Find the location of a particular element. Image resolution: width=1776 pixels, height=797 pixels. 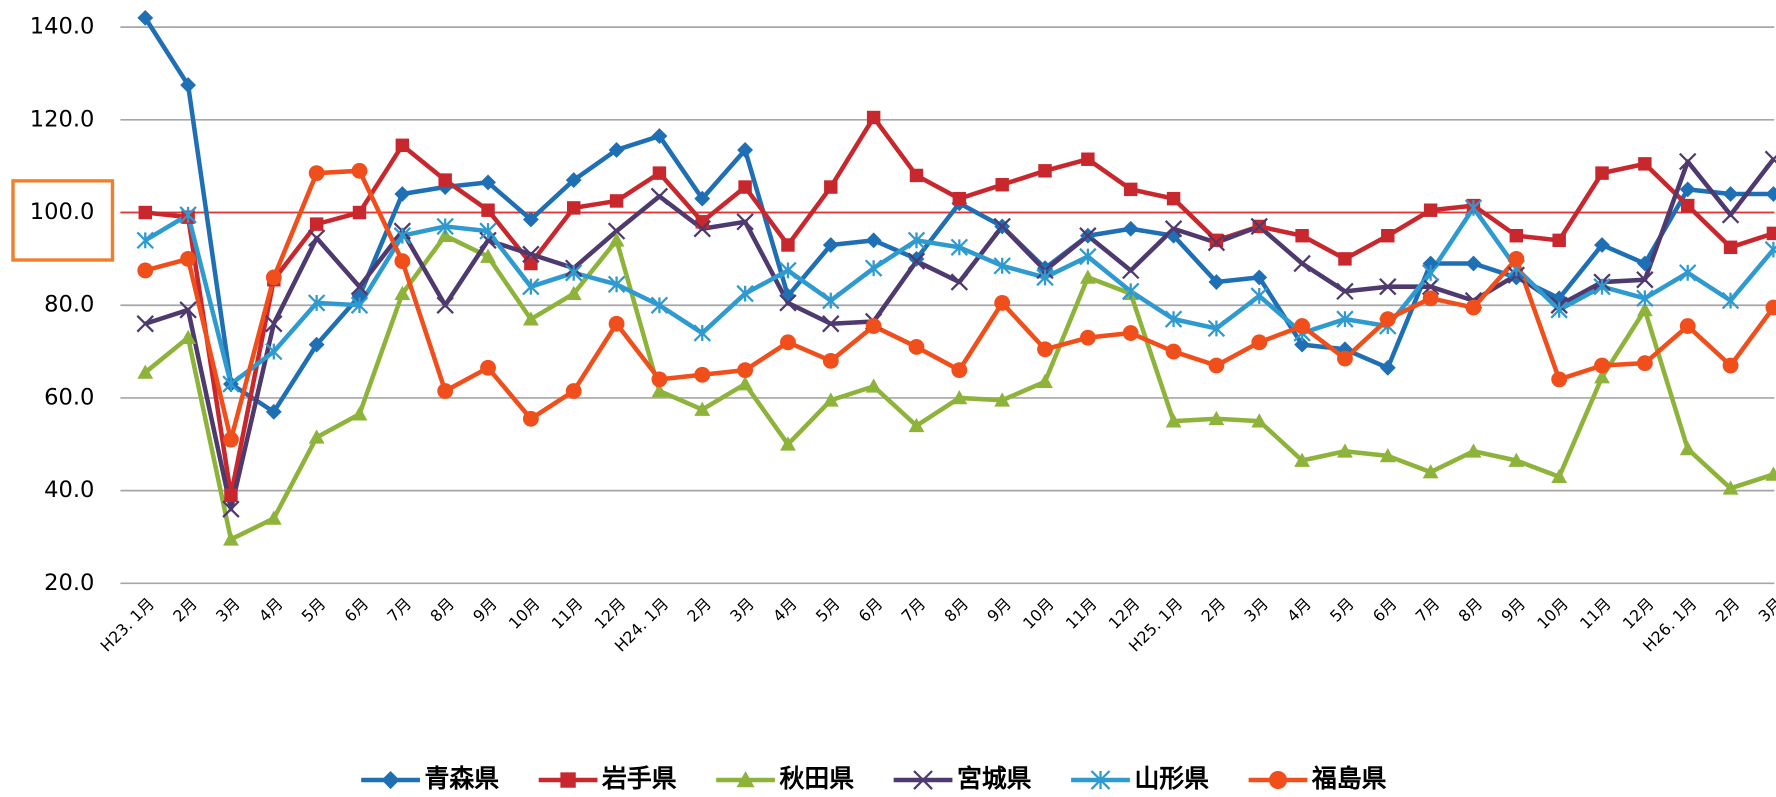

legend-item: 山形県 is located at coordinates (1140, 778).